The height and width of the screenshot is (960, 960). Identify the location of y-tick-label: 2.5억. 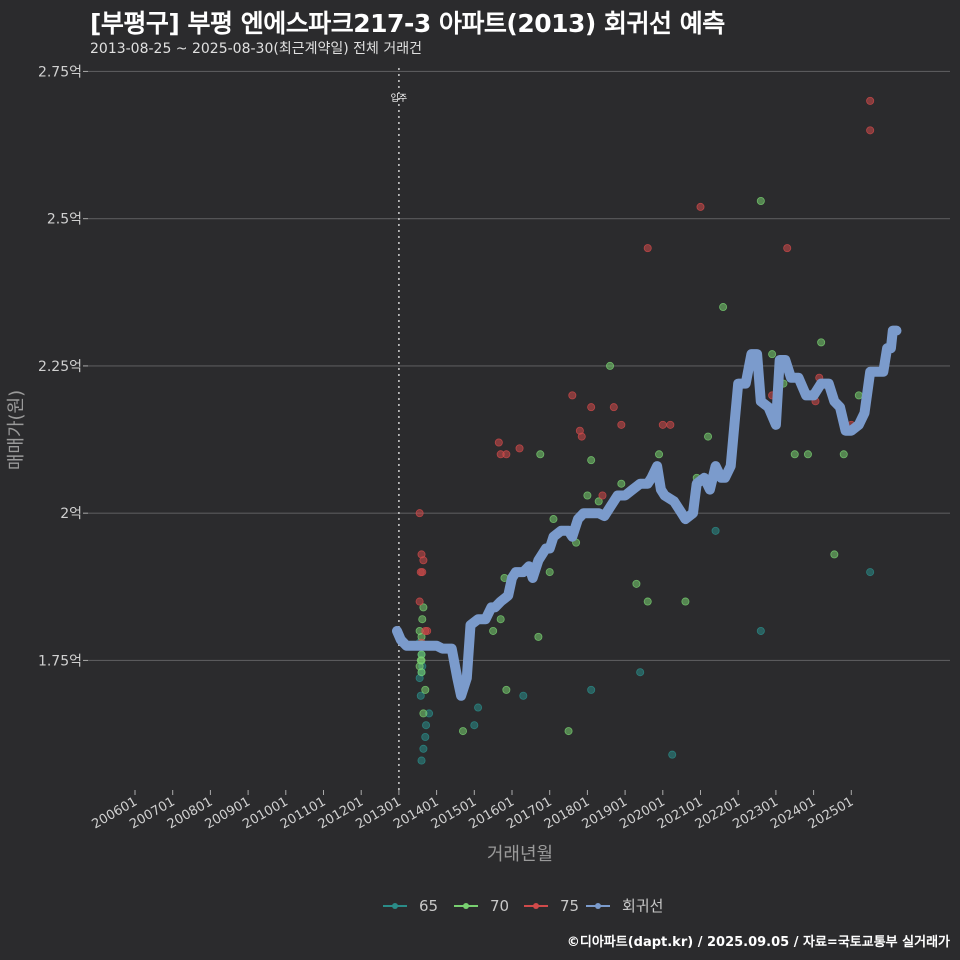
(64, 220).